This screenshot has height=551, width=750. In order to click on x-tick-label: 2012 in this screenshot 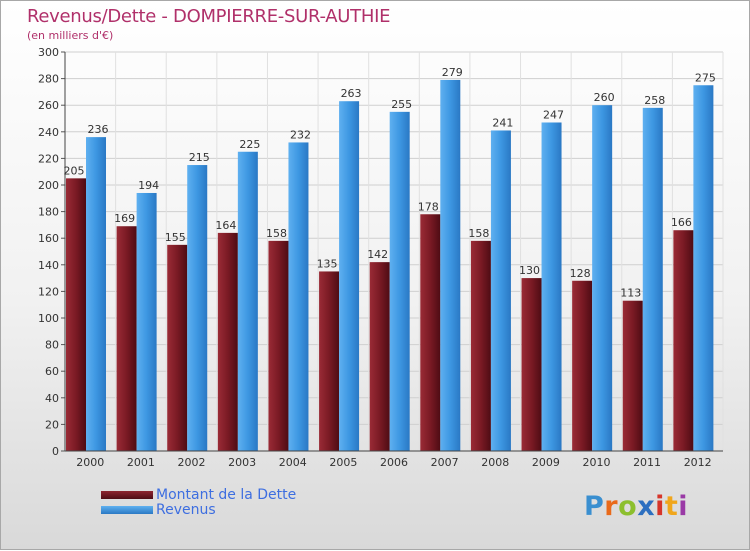, I will do `click(698, 462)`.